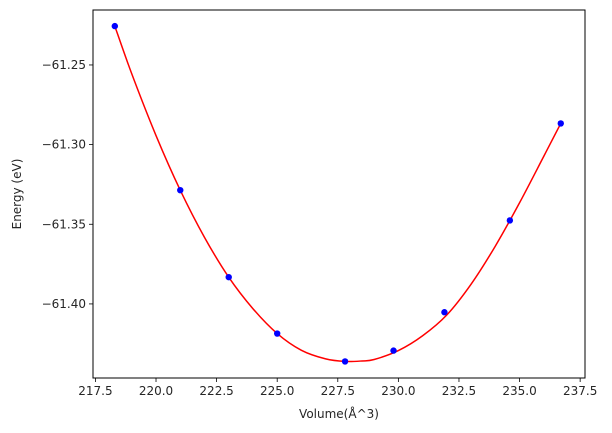 Image resolution: width=612 pixels, height=433 pixels. Describe the element at coordinates (67, 184) in the screenshot. I see `y-axis: −61.25 −61.30 −61.35 −61.40` at that location.